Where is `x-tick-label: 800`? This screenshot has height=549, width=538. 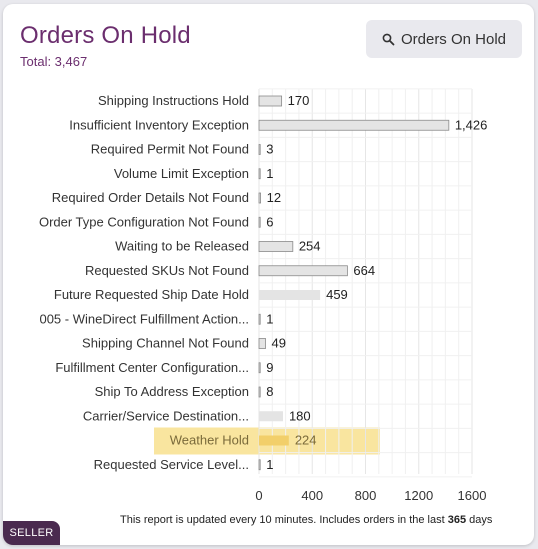 x-tick-label: 800 is located at coordinates (366, 495).